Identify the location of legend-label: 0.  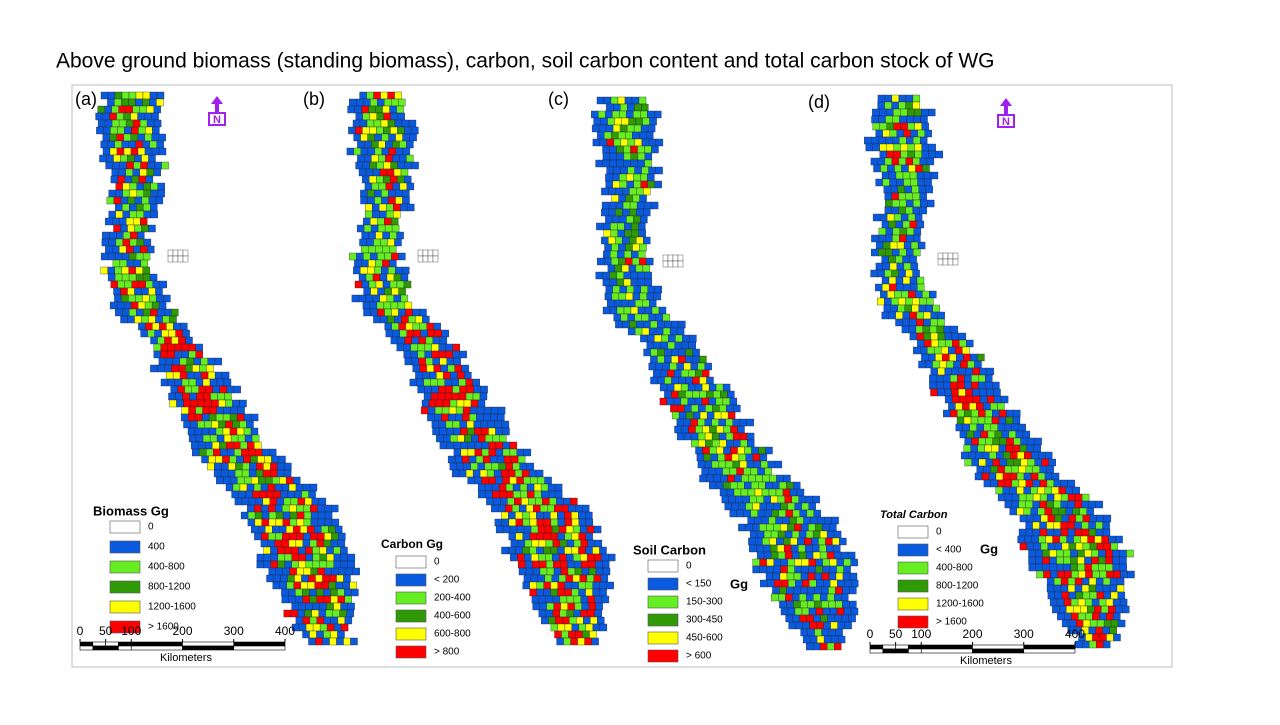
(689, 566).